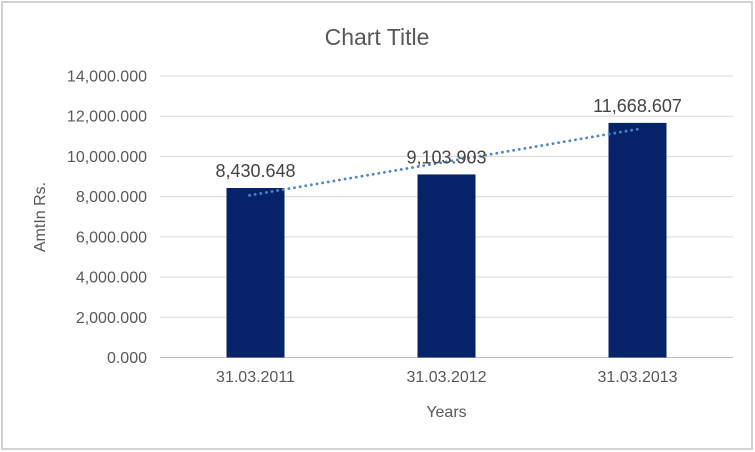 This screenshot has height=452, width=755. What do you see at coordinates (446, 412) in the screenshot?
I see `x-axis-title: Years` at bounding box center [446, 412].